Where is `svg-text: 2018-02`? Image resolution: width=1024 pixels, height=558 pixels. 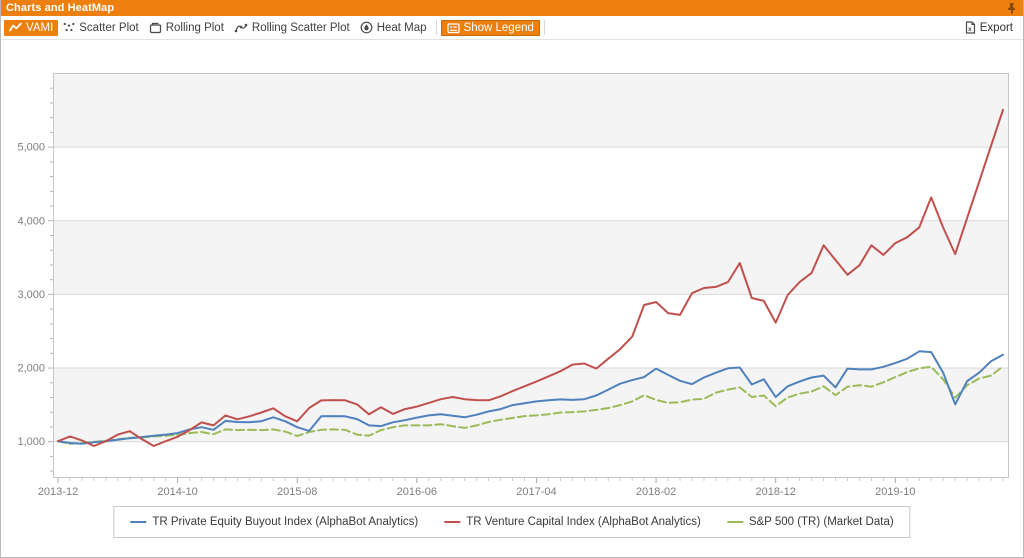
svg-text: 2018-02 is located at coordinates (656, 492).